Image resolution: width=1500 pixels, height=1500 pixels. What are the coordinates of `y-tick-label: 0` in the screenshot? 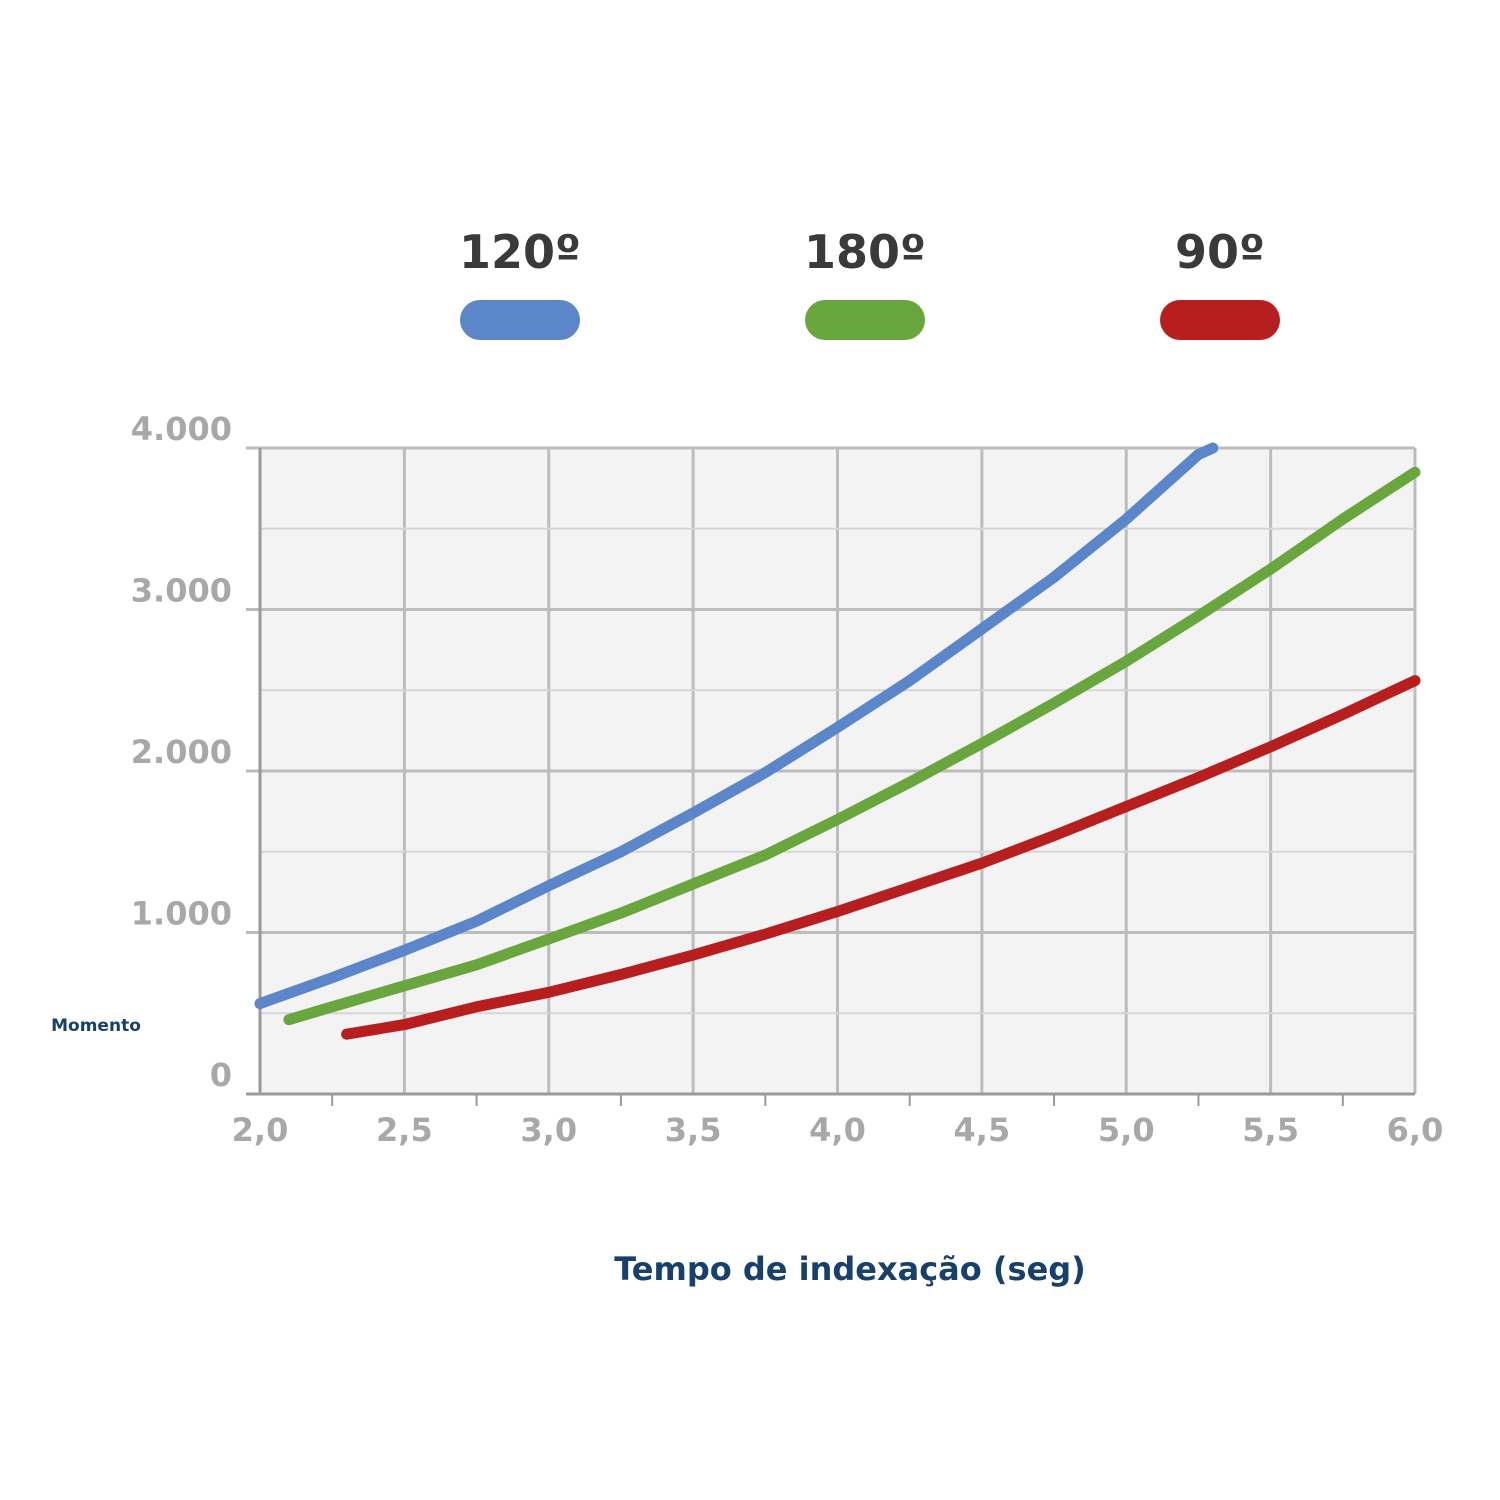 It's located at (221, 1075).